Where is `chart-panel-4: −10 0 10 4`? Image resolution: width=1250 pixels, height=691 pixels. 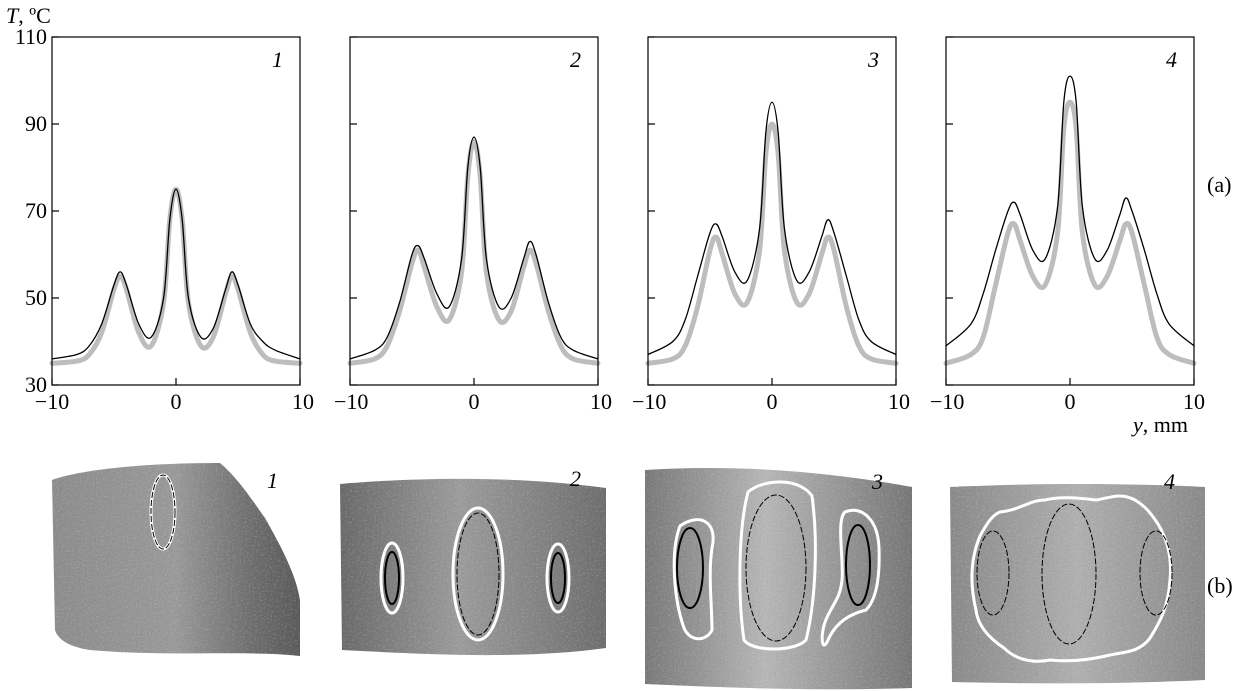
chart-panel-4: −10 0 10 4 is located at coordinates (1067, 225).